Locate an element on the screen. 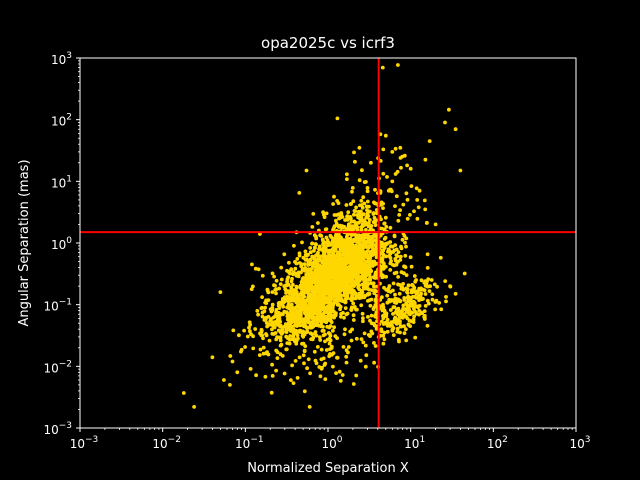  x-tick-label: 10−1 is located at coordinates (249, 443).